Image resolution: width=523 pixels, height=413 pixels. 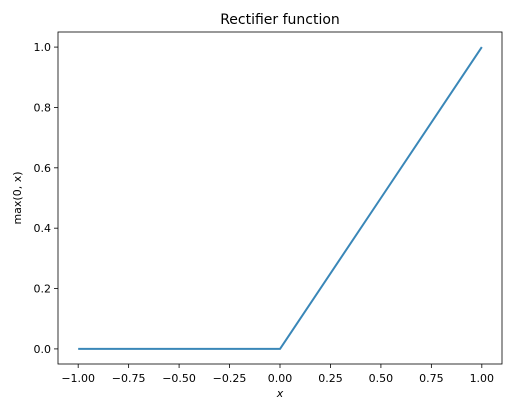 I want to click on x-tick-label: 1.00, so click(x=482, y=378).